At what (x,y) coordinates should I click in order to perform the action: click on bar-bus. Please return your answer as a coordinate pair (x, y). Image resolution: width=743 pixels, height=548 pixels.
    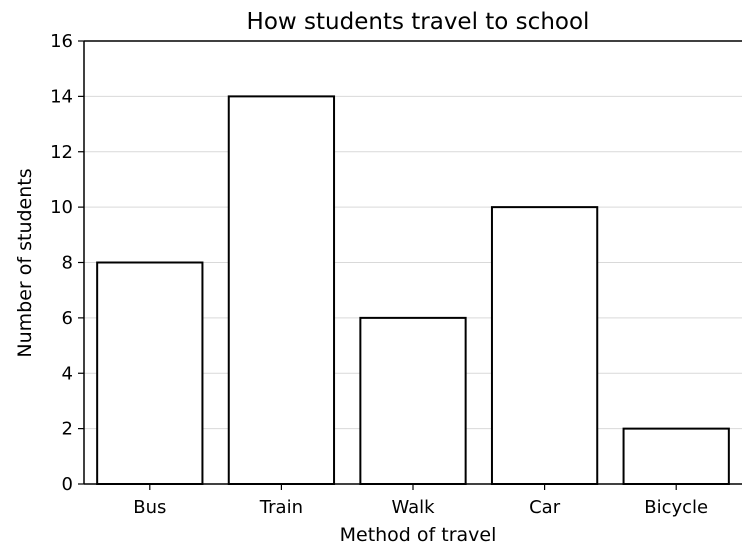
    Looking at the image, I should click on (150, 373).